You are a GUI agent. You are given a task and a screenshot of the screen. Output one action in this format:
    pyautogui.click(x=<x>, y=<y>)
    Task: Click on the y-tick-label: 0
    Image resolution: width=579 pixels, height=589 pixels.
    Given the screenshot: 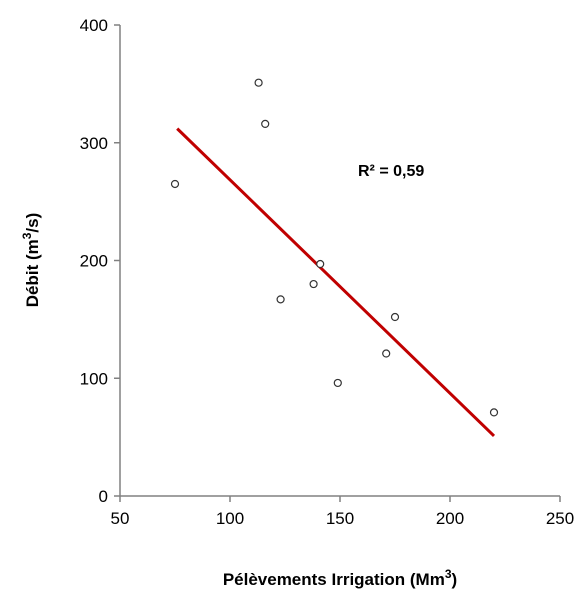 What is the action you would take?
    pyautogui.click(x=103, y=496)
    